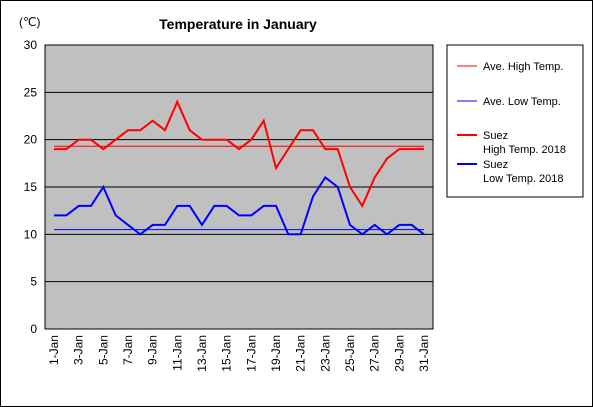  I want to click on x-tick-label: 19-Jan, so click(276, 353).